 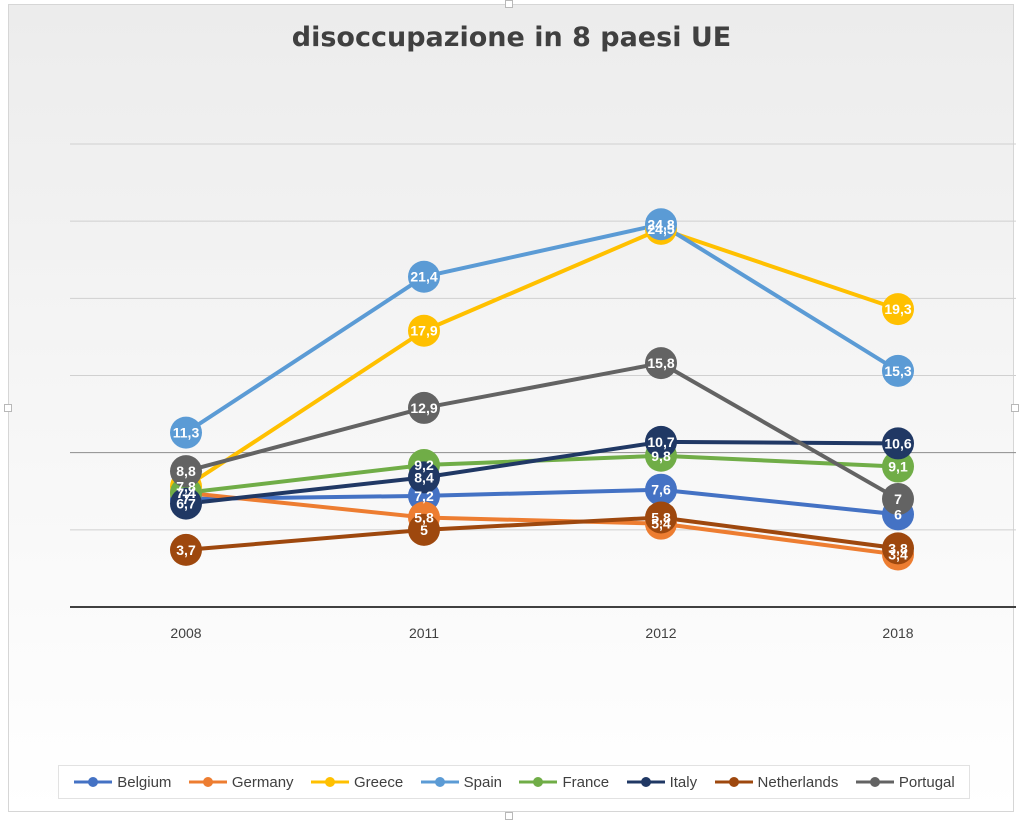 I want to click on legend-label: Greece, so click(x=378, y=782).